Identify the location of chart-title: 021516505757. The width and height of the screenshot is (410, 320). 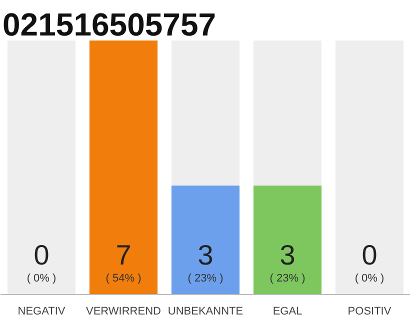
(109, 24).